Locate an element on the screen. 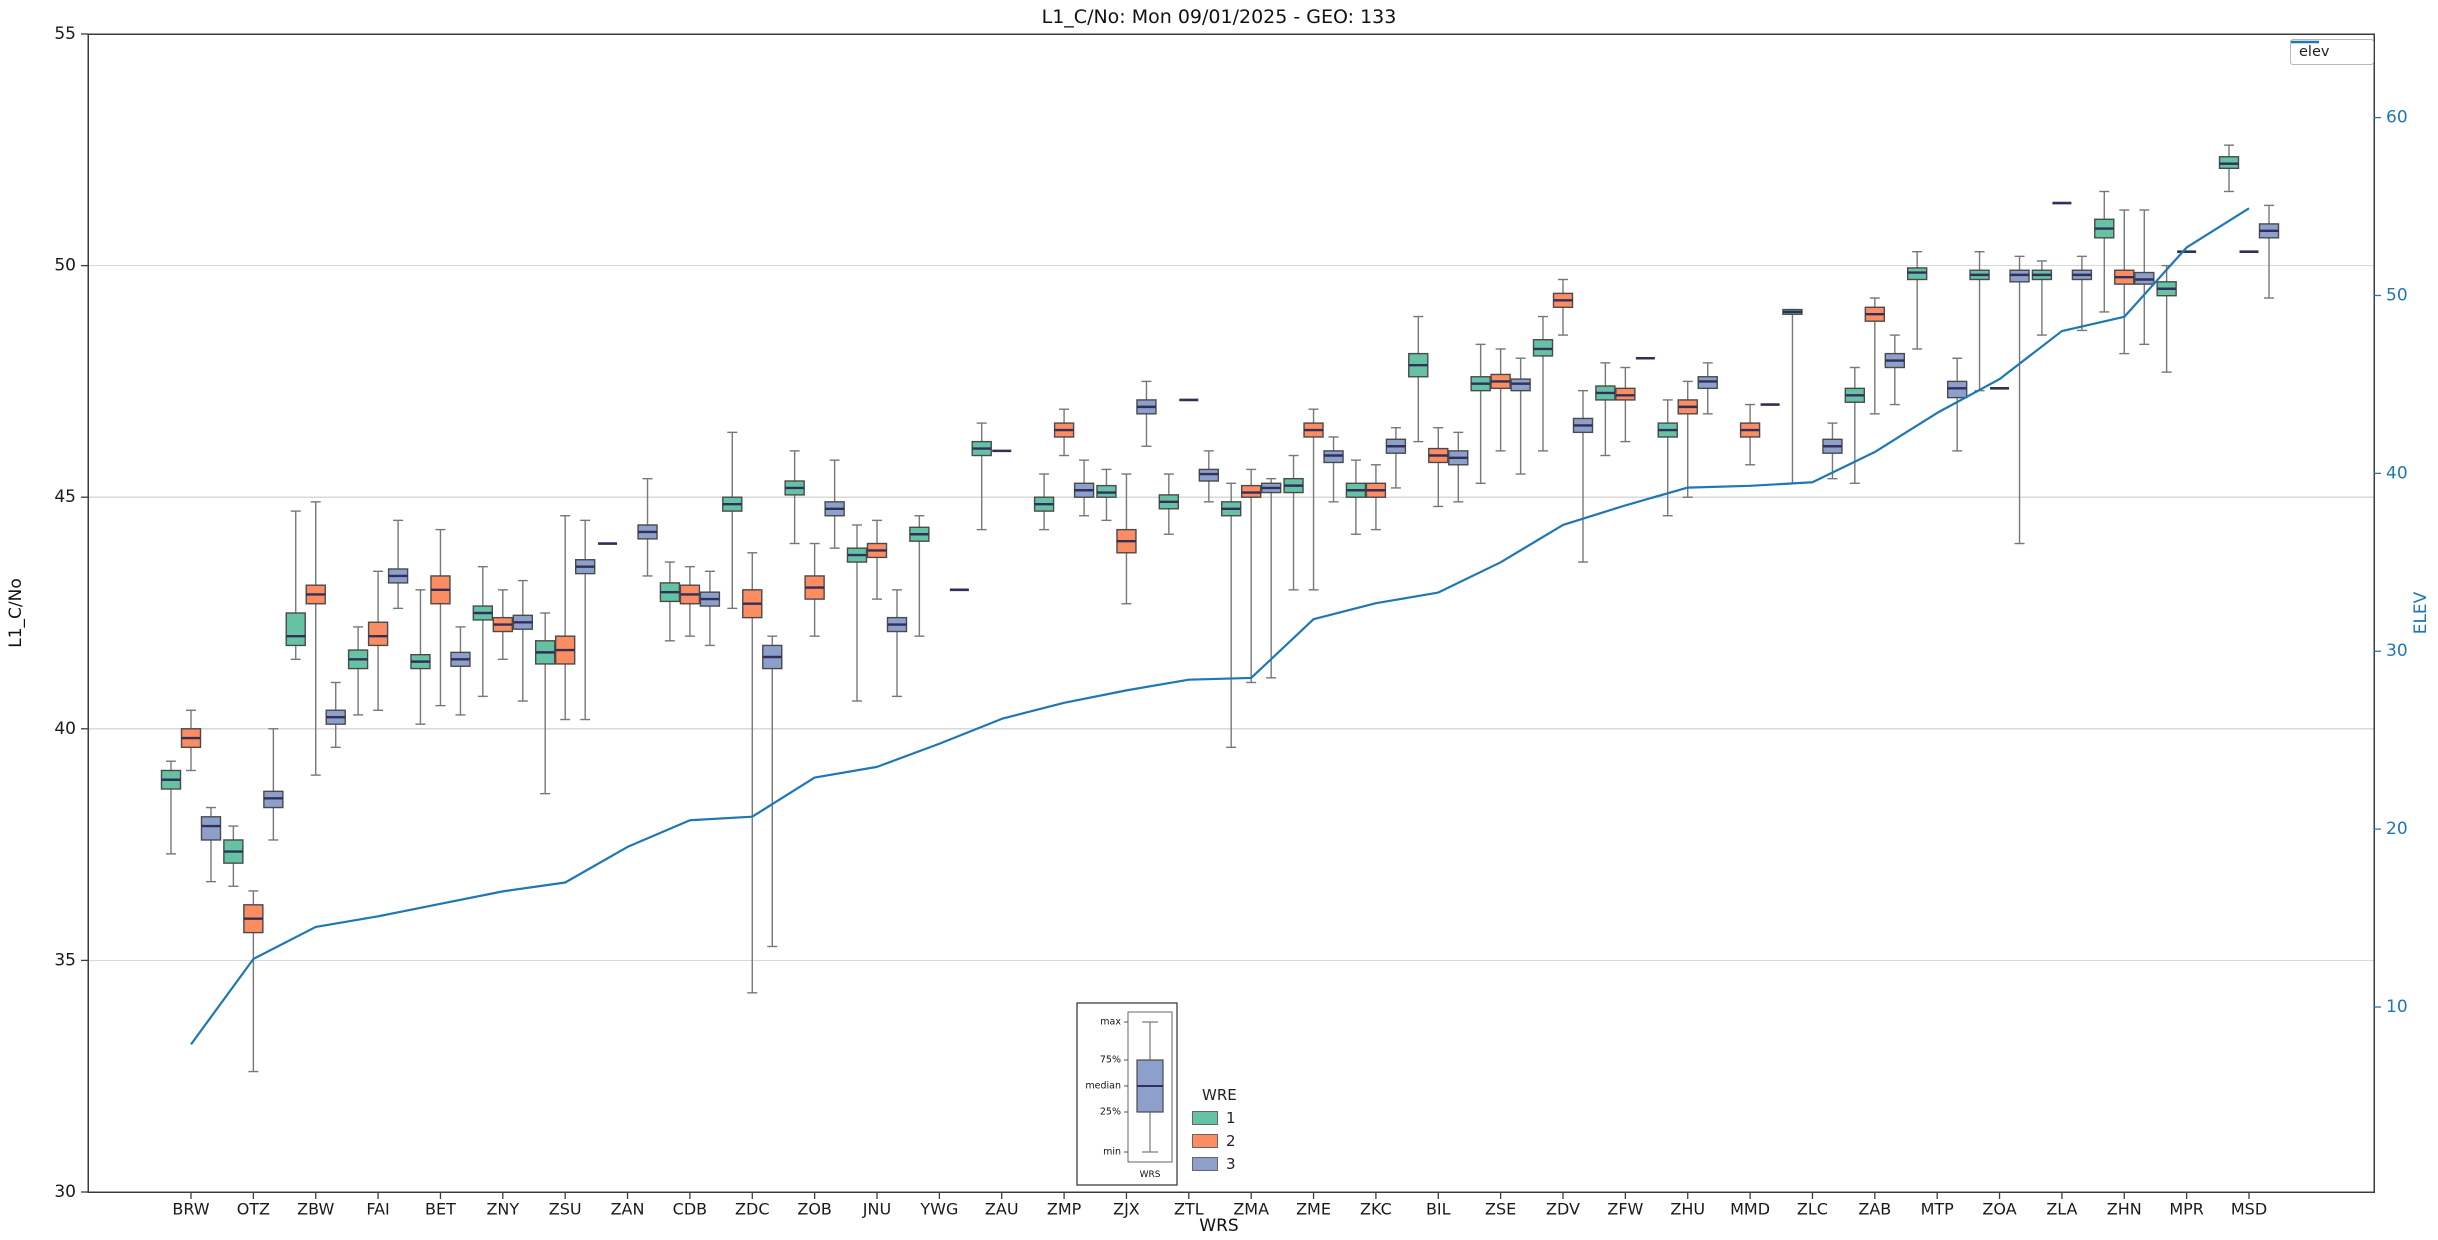  y-right-tick-label: 60 is located at coordinates (2397, 118).